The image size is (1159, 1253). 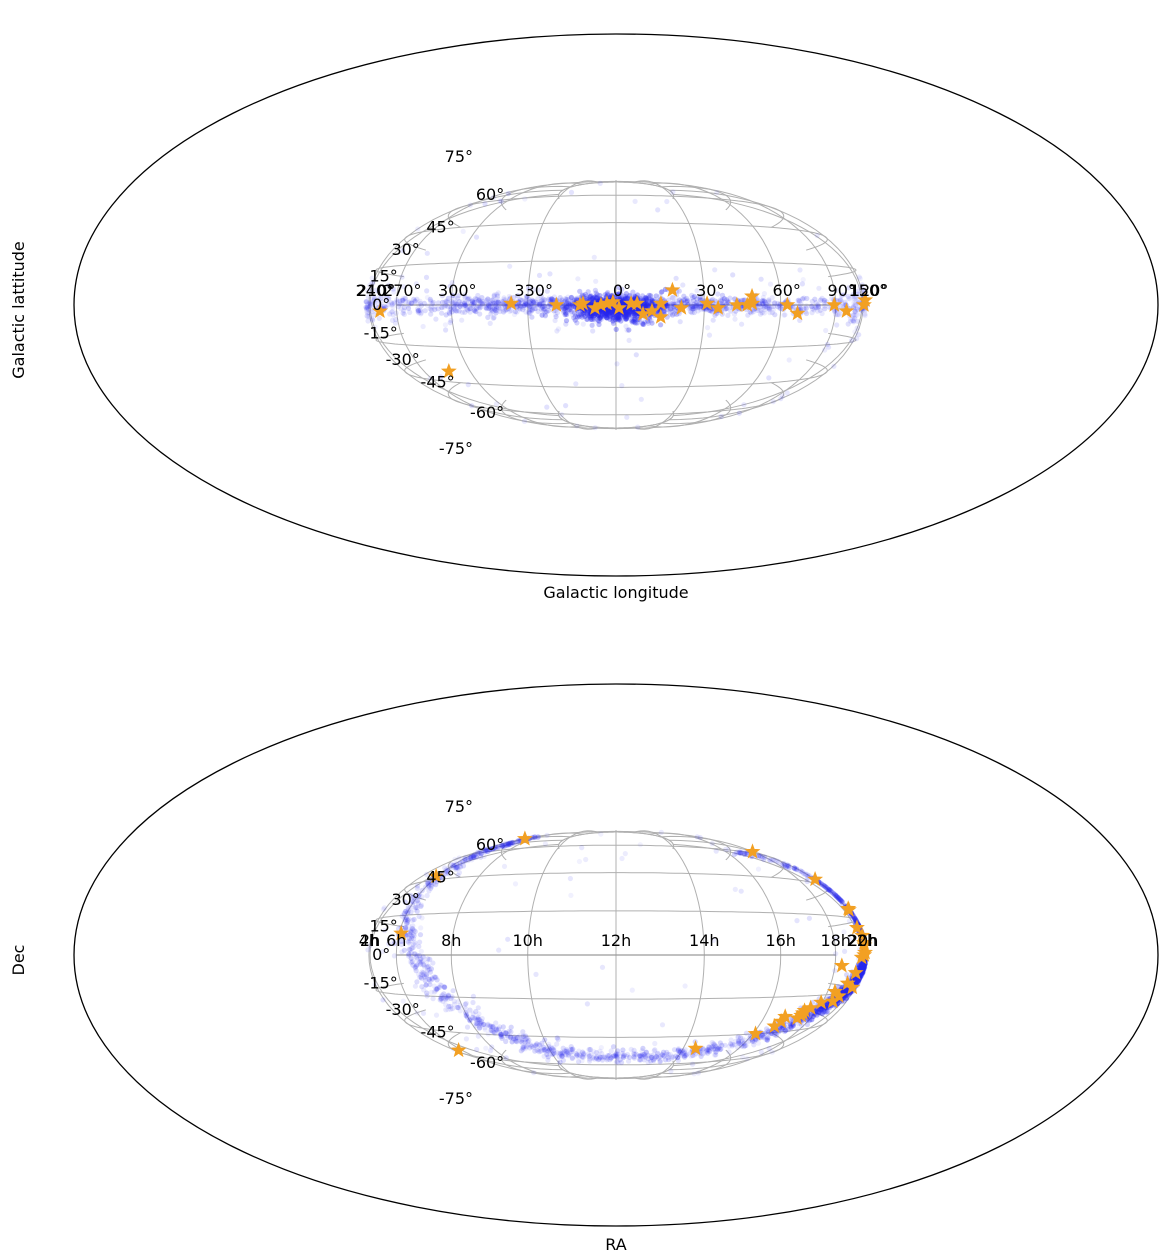 What do you see at coordinates (490, 194) in the screenshot?
I see `latitude-tick-label: 60°` at bounding box center [490, 194].